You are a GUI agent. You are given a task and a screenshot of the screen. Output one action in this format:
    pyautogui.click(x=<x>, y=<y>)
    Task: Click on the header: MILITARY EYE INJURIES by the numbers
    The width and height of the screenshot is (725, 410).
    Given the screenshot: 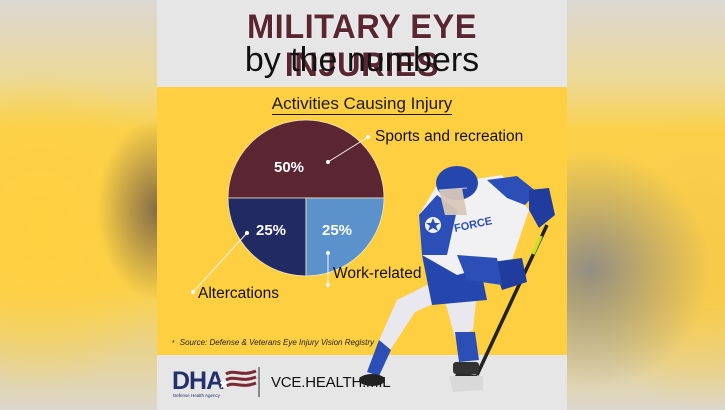 What is the action you would take?
    pyautogui.click(x=362, y=43)
    